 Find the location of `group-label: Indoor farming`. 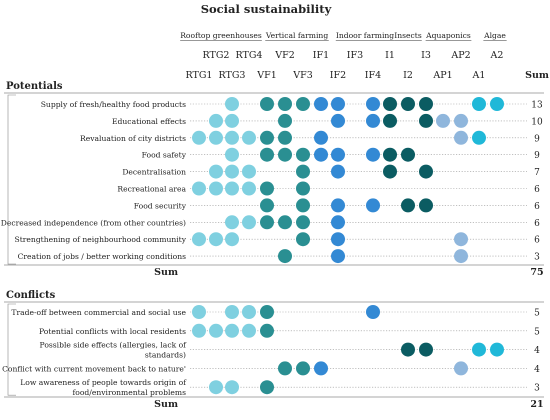

group-label: Indoor farming is located at coordinates (365, 35).